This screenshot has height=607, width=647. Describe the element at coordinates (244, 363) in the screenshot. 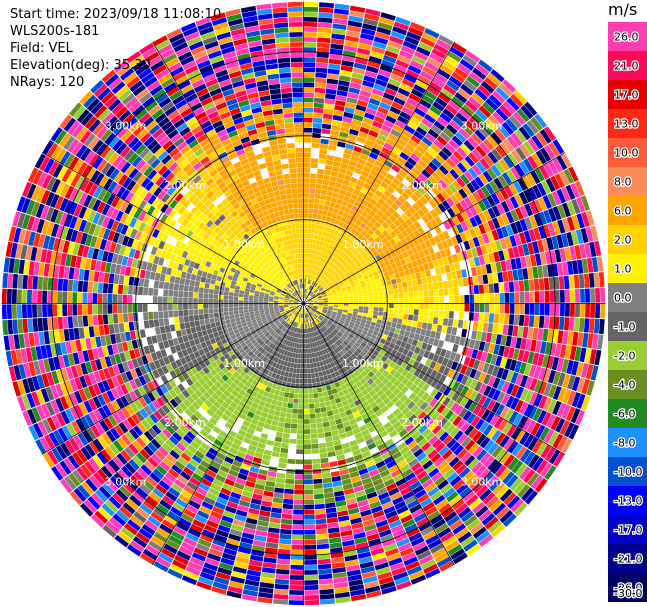

I see `range-ring-label: 1.00km` at that location.